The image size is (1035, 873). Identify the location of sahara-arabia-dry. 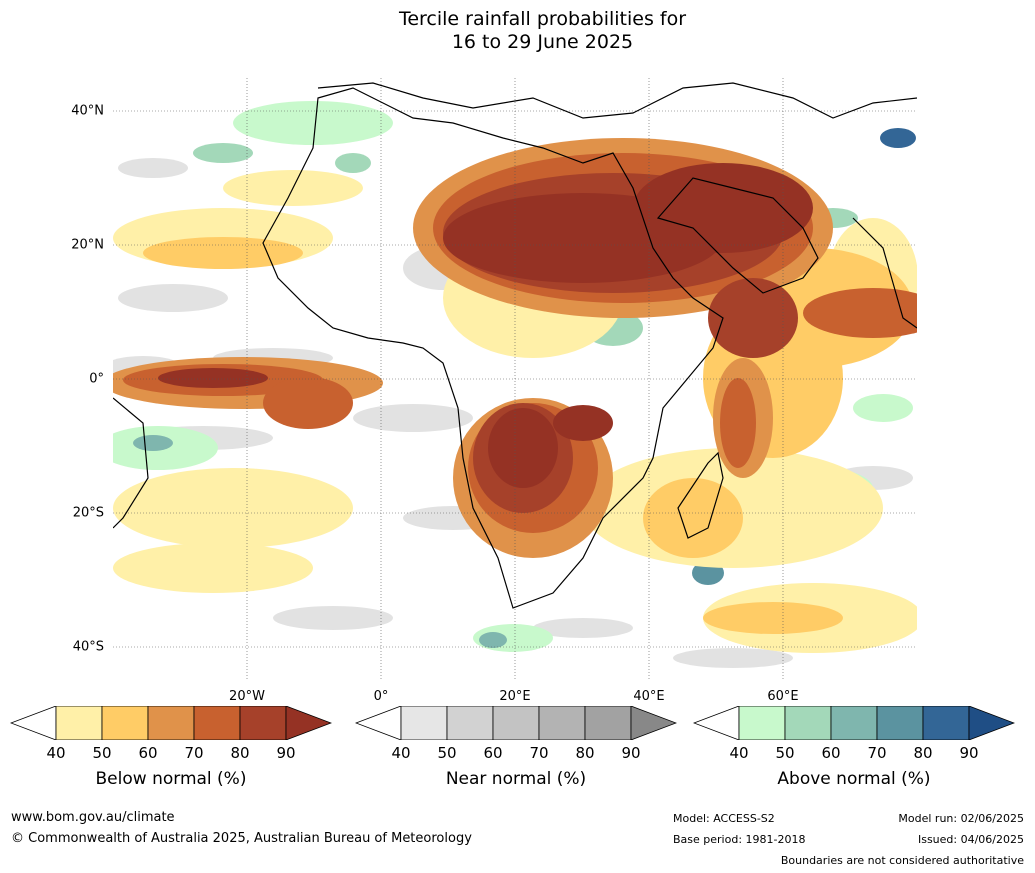
(665, 248).